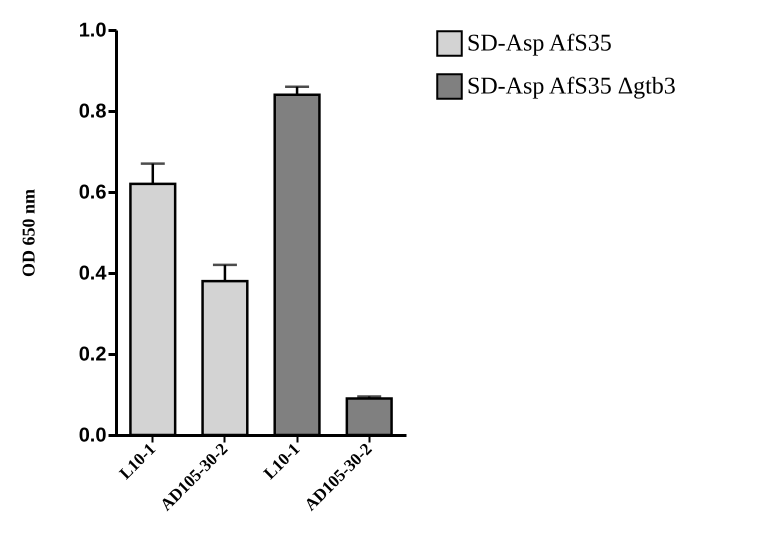 This screenshot has height=559, width=760. I want to click on y-axis-title: OD 650 nm, so click(28, 233).